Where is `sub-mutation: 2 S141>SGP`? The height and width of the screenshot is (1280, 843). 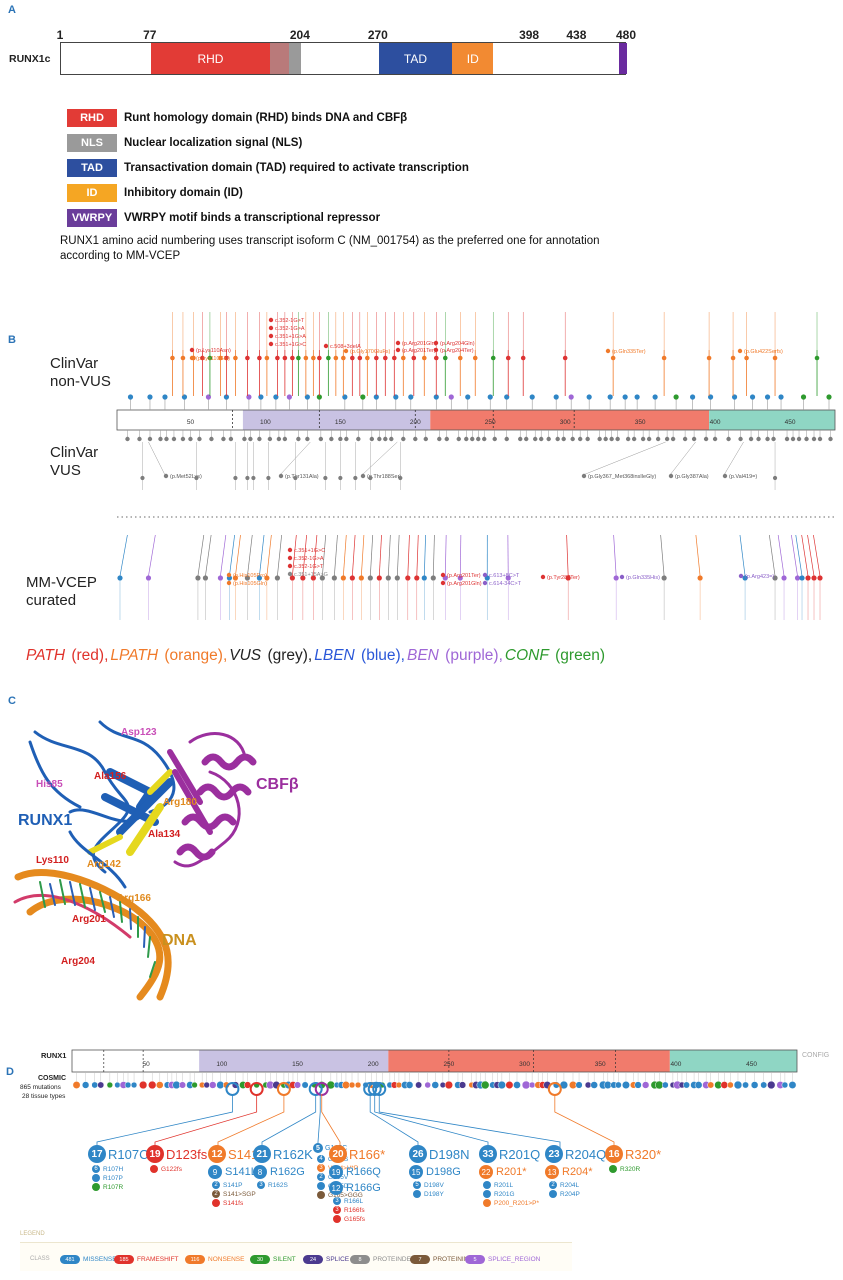 sub-mutation: 2 S141>SGP is located at coordinates (234, 1194).